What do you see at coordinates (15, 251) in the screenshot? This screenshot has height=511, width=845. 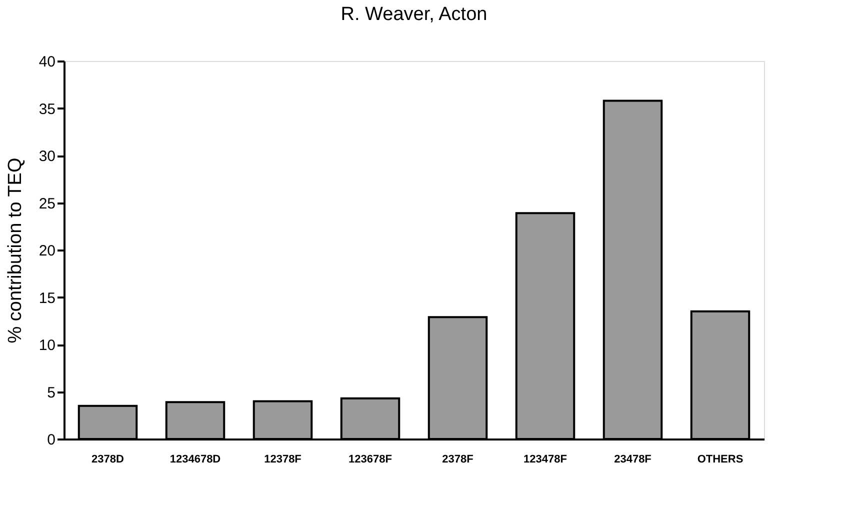 I see `y-axis-title: % contribution to TEQ` at bounding box center [15, 251].